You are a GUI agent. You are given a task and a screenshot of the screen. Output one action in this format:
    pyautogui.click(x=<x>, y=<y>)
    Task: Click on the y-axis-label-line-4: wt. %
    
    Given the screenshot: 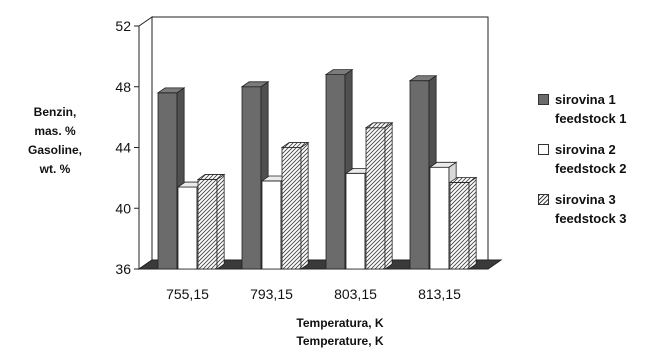 What is the action you would take?
    pyautogui.click(x=55, y=169)
    